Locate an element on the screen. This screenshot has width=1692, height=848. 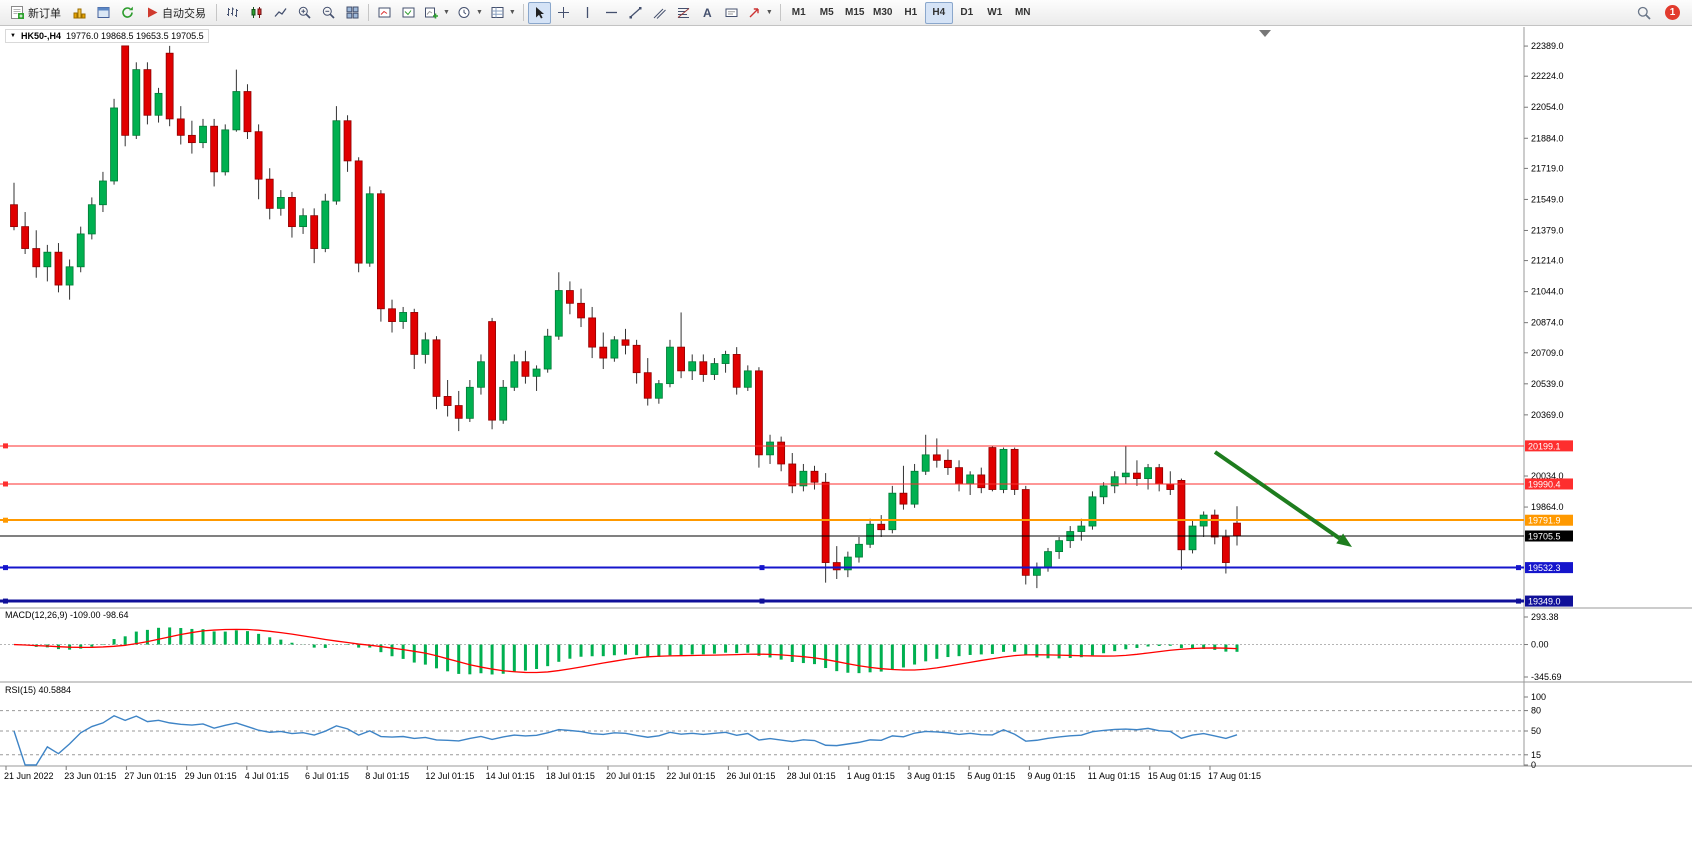
line-chart-button is located at coordinates (280, 13).